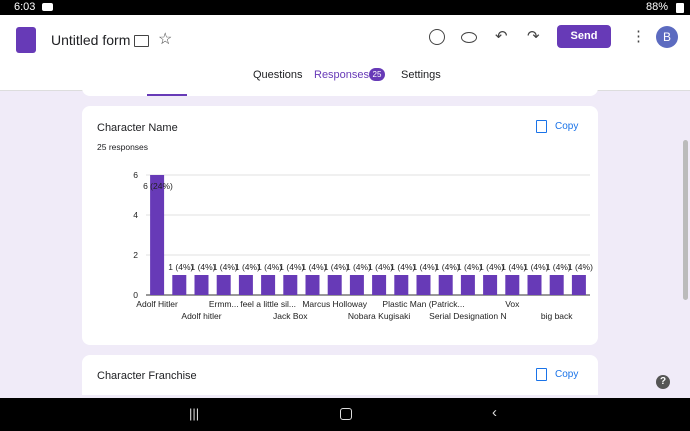 This screenshot has height=431, width=690. What do you see at coordinates (135, 175) in the screenshot?
I see `y-tick-label: 6` at bounding box center [135, 175].